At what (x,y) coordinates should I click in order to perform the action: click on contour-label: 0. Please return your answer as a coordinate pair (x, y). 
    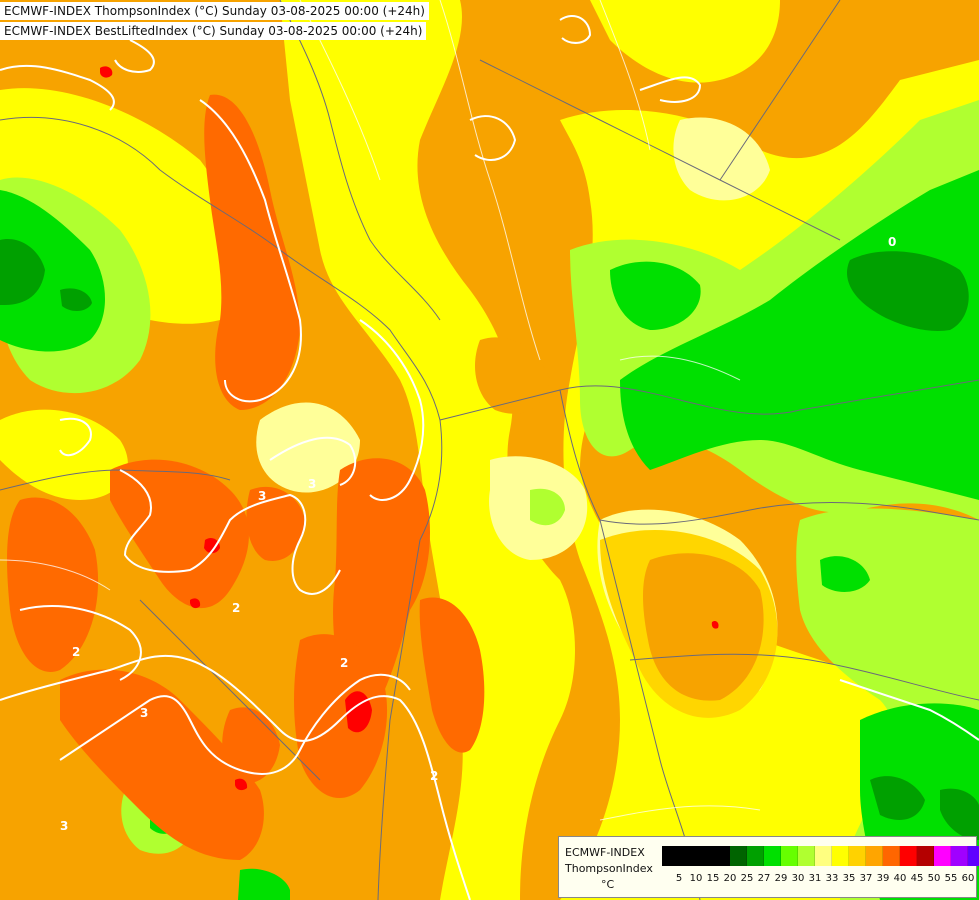
    Looking at the image, I should click on (892, 242).